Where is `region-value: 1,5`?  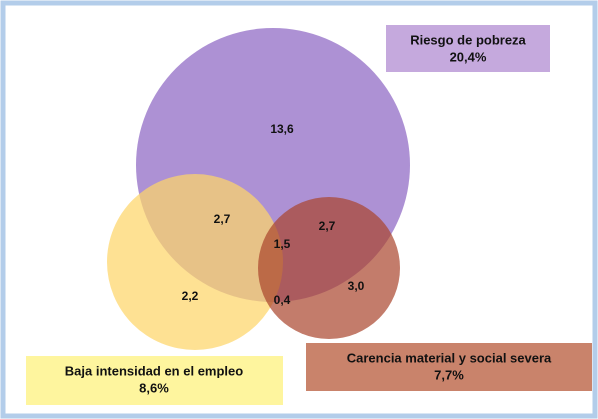 region-value: 1,5 is located at coordinates (282, 244).